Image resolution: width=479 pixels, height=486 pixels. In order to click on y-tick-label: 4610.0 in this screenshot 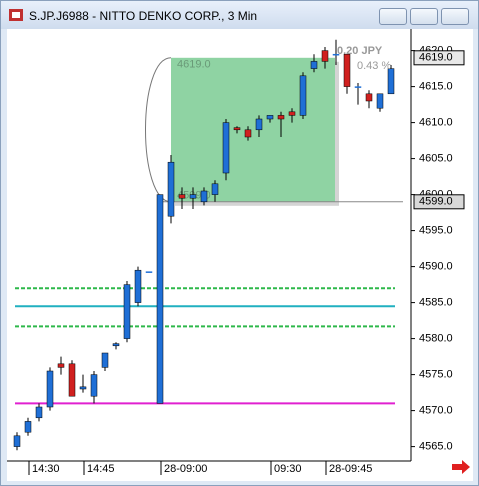, I will do `click(436, 123)`.